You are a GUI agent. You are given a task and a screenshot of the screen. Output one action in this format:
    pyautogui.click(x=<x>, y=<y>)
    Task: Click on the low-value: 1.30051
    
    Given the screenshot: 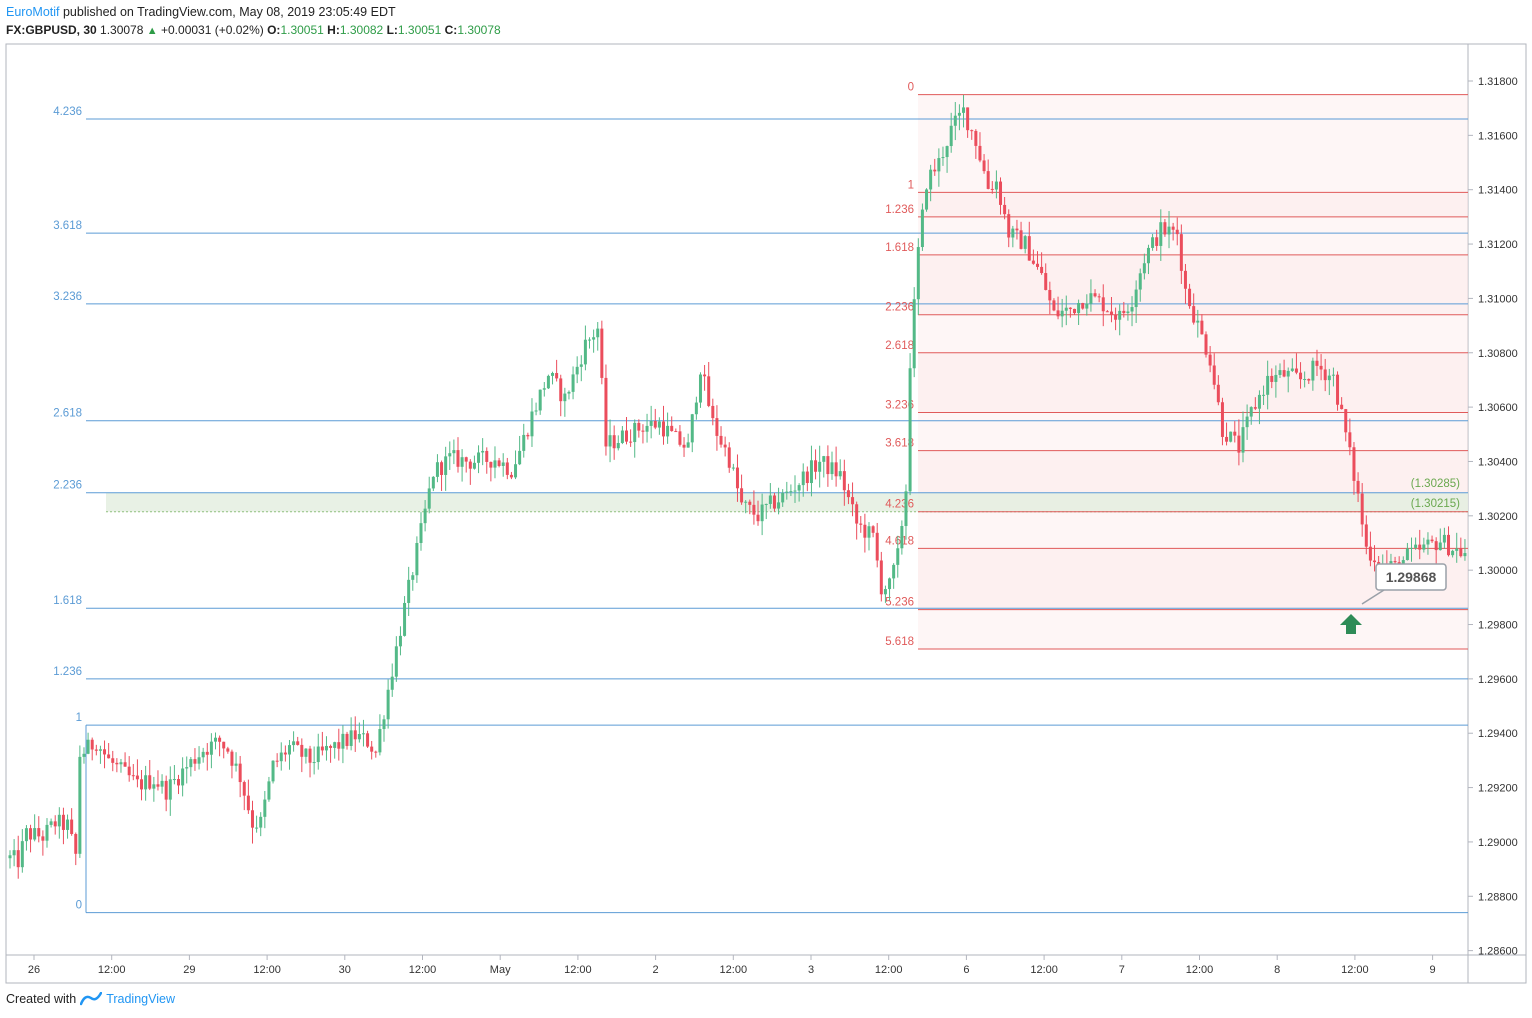 What is the action you would take?
    pyautogui.click(x=419, y=30)
    